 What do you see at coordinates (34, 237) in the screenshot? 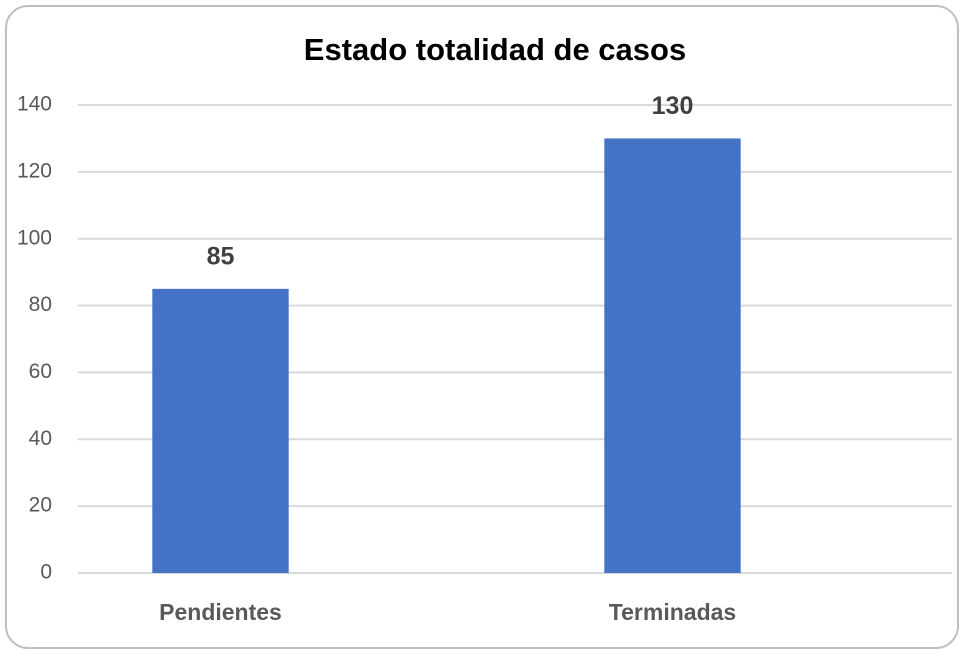
I see `y-tick-label: 100` at bounding box center [34, 237].